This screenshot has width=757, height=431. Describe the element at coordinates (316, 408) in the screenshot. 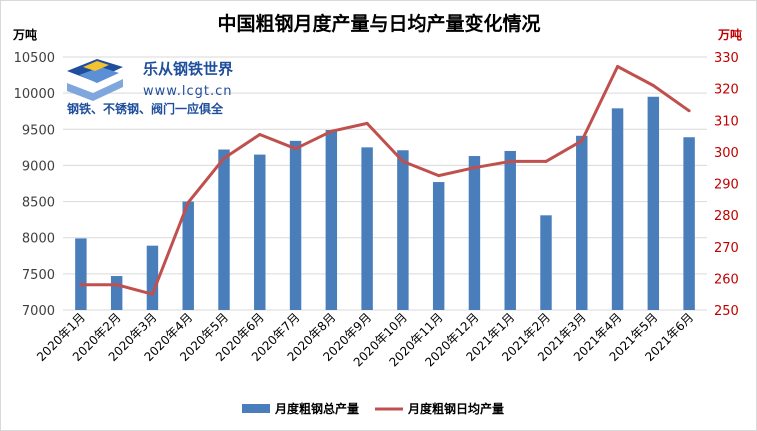

I see `legend-label-bar: 月度粗钢总产量` at that location.